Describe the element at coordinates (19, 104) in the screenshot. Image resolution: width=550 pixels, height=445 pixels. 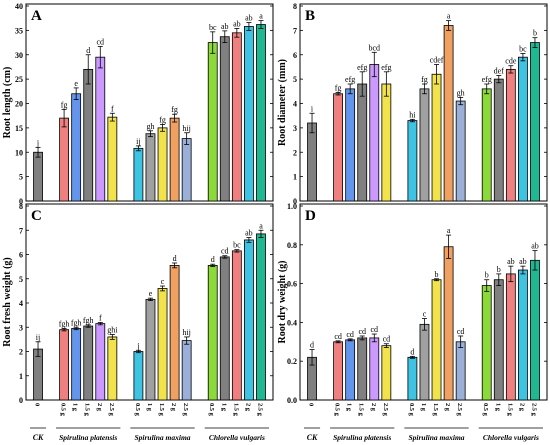
I see `y-tick-label: 20` at that location.